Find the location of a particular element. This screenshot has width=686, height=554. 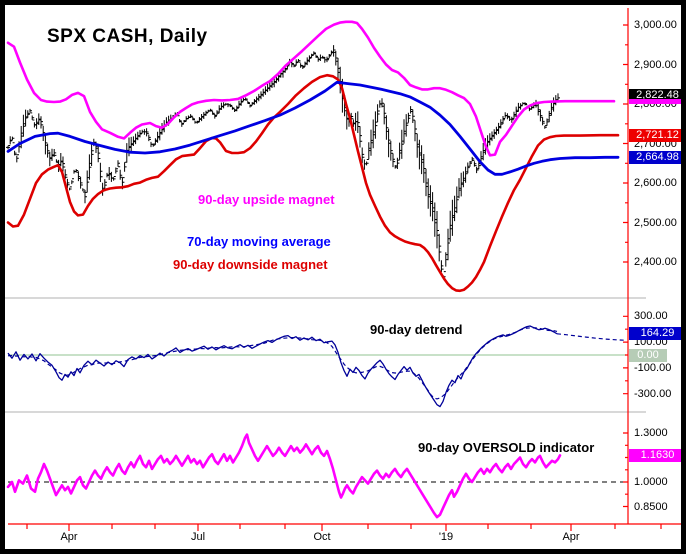

oversold-value-flag: 1.1630 is located at coordinates (655, 455).